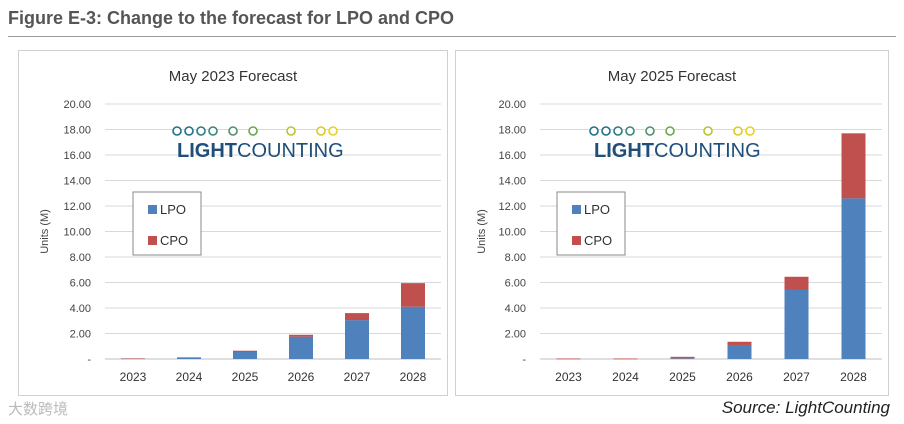 This screenshot has height=424, width=904. Describe the element at coordinates (233, 76) in the screenshot. I see `chart-title: May 2023 Forecast` at that location.